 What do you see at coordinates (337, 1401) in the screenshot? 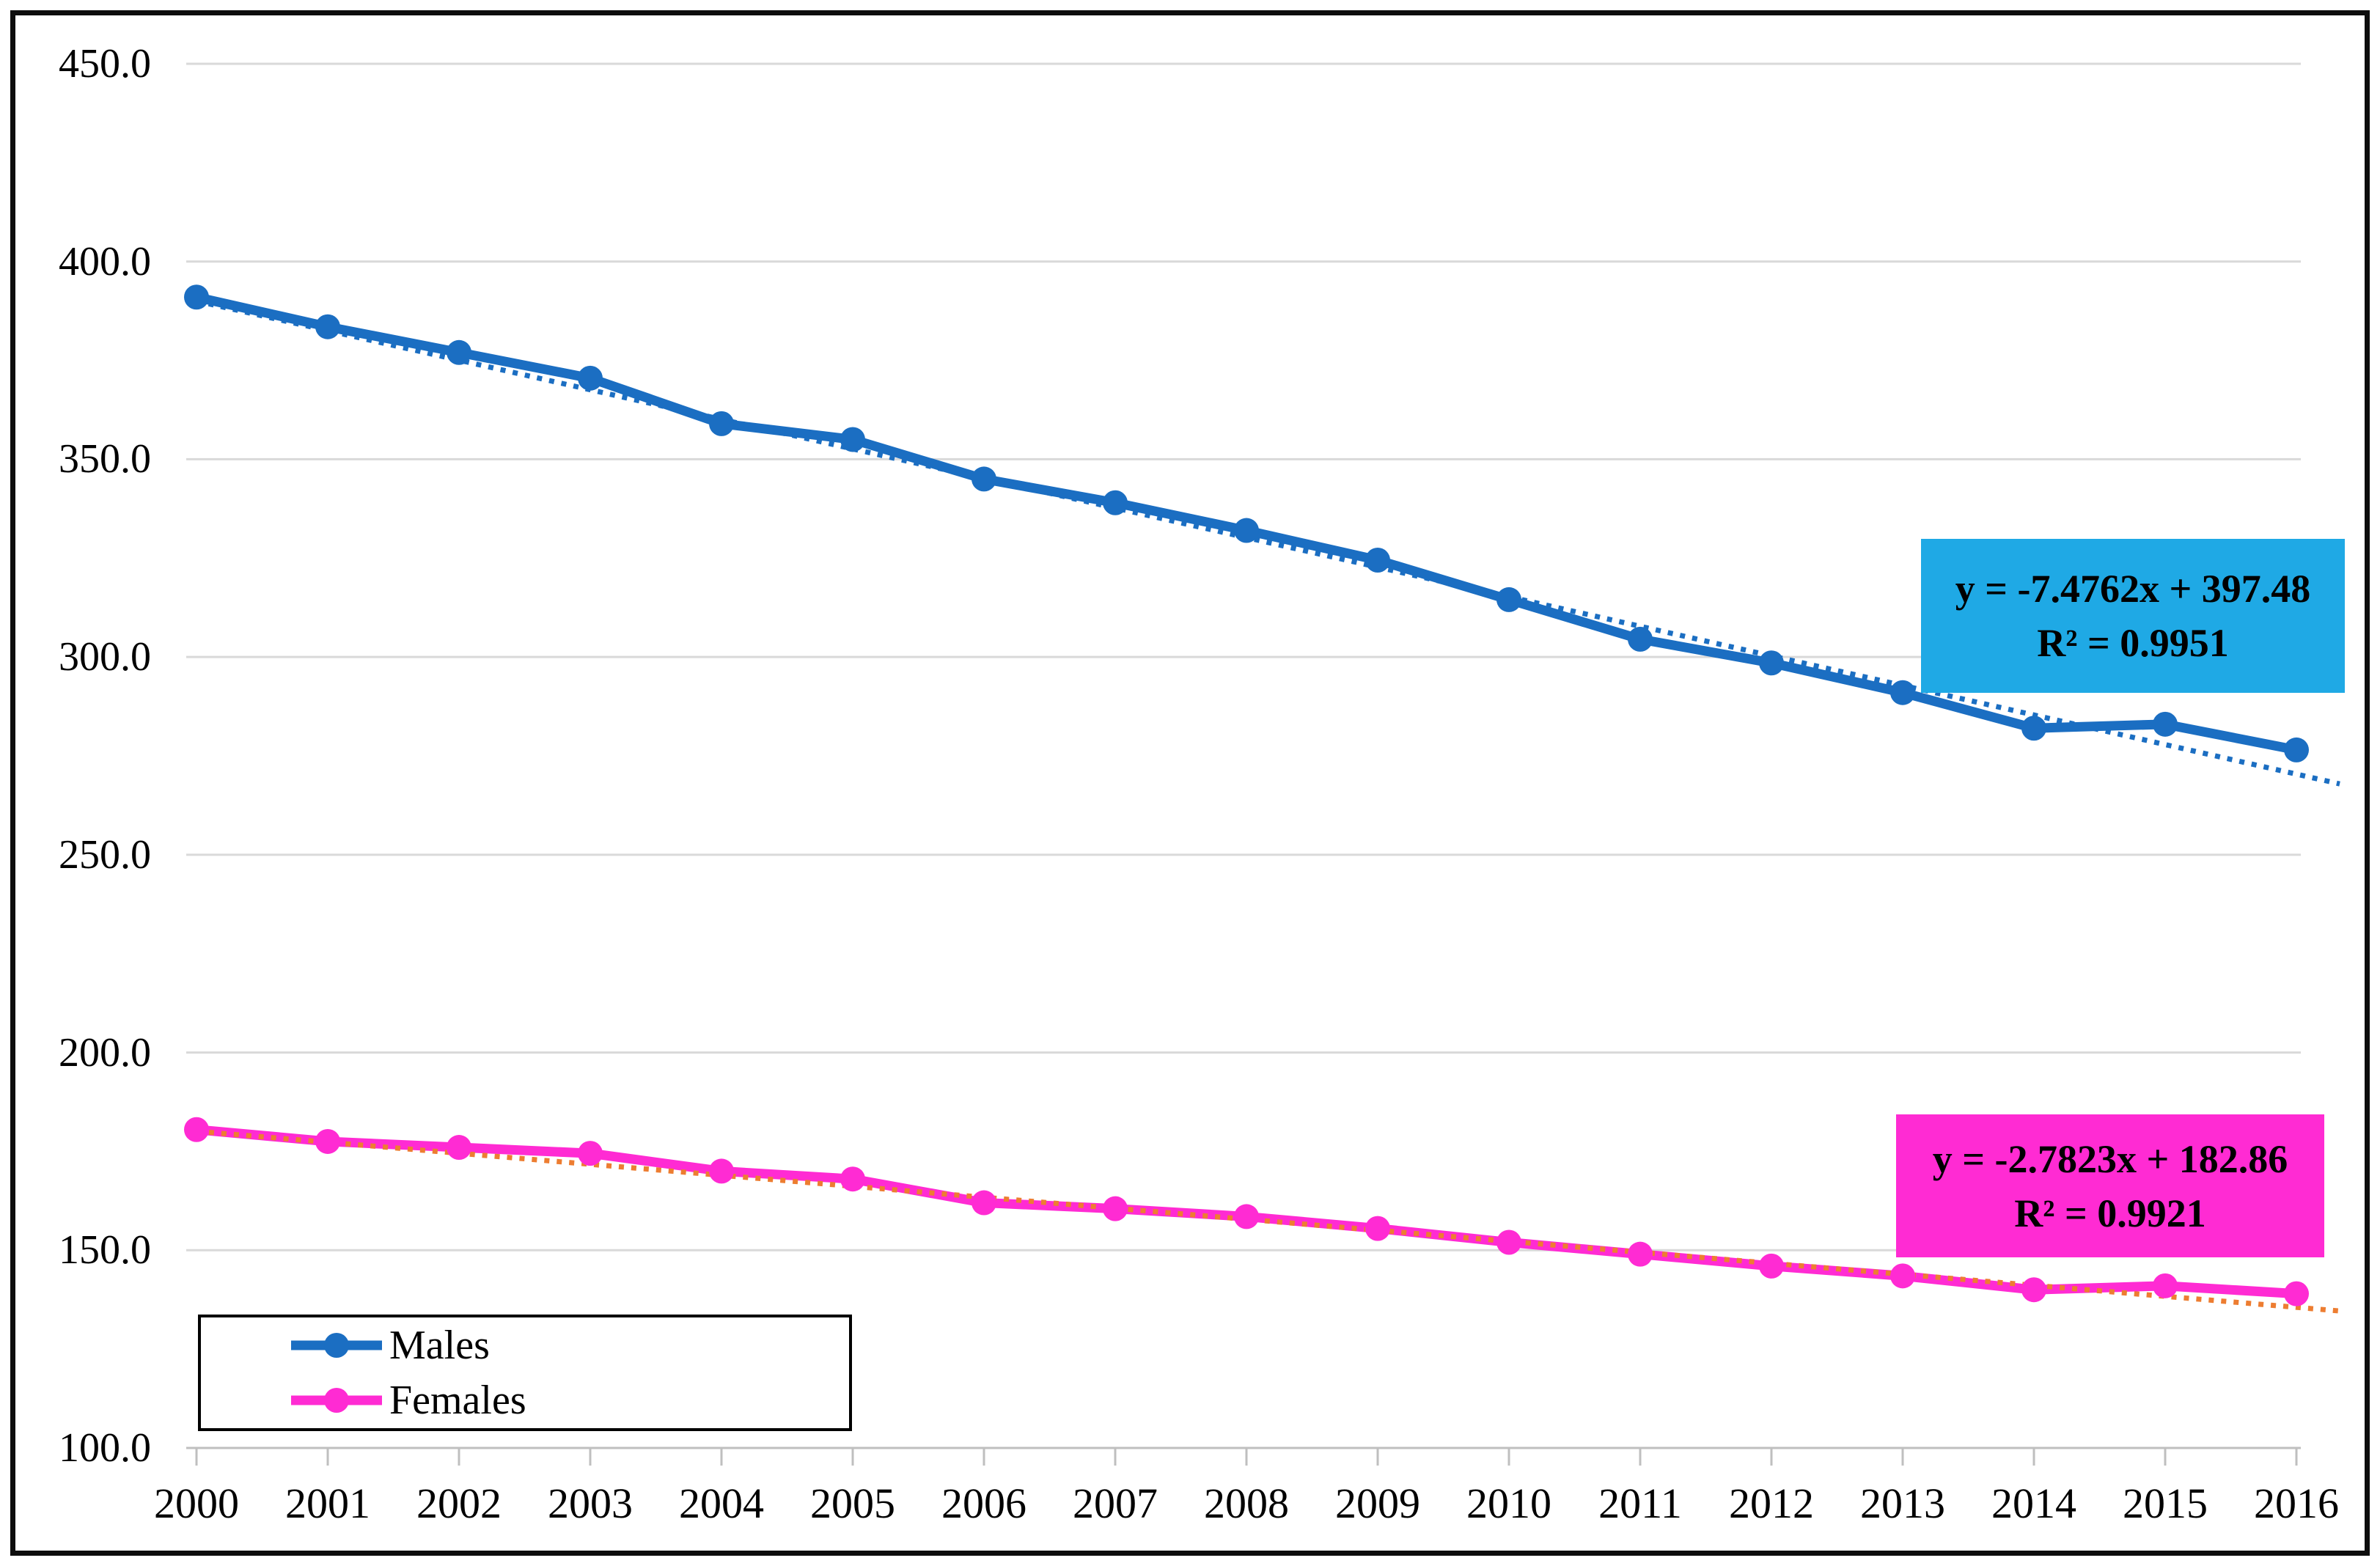
I see `females-line-marker-icon` at bounding box center [337, 1401].